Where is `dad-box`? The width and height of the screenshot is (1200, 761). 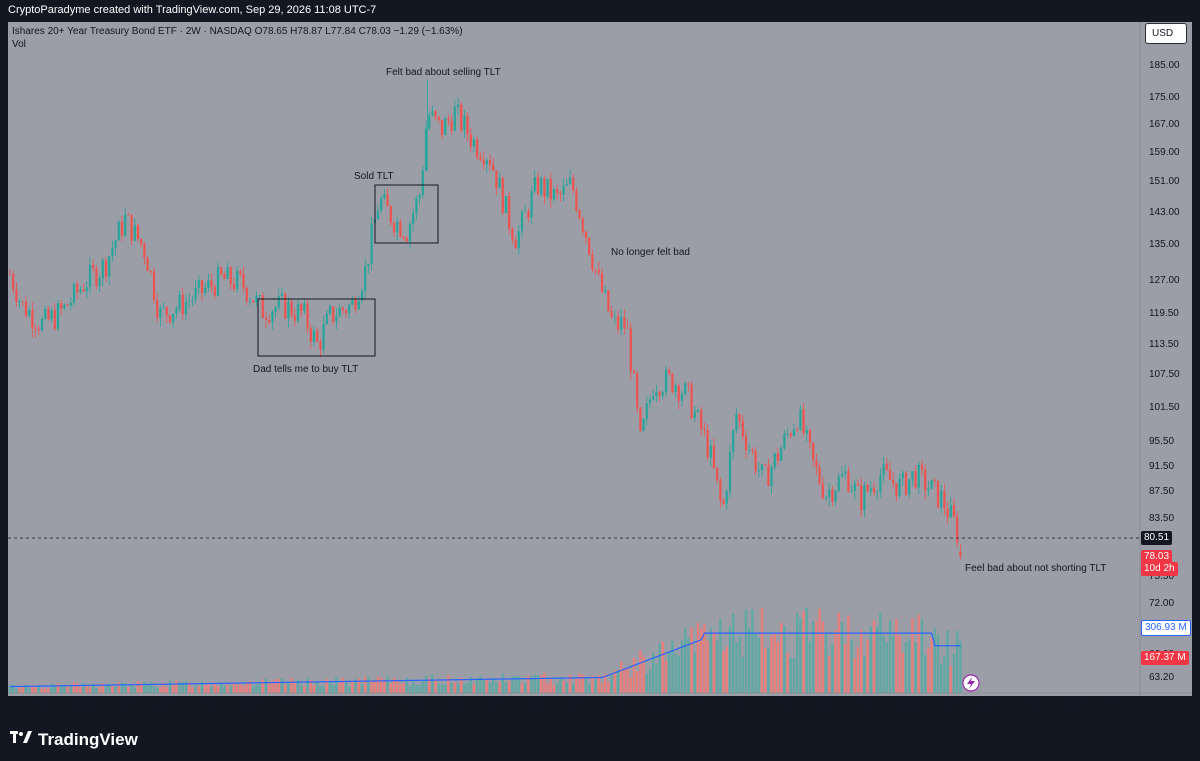
dad-box is located at coordinates (316, 327).